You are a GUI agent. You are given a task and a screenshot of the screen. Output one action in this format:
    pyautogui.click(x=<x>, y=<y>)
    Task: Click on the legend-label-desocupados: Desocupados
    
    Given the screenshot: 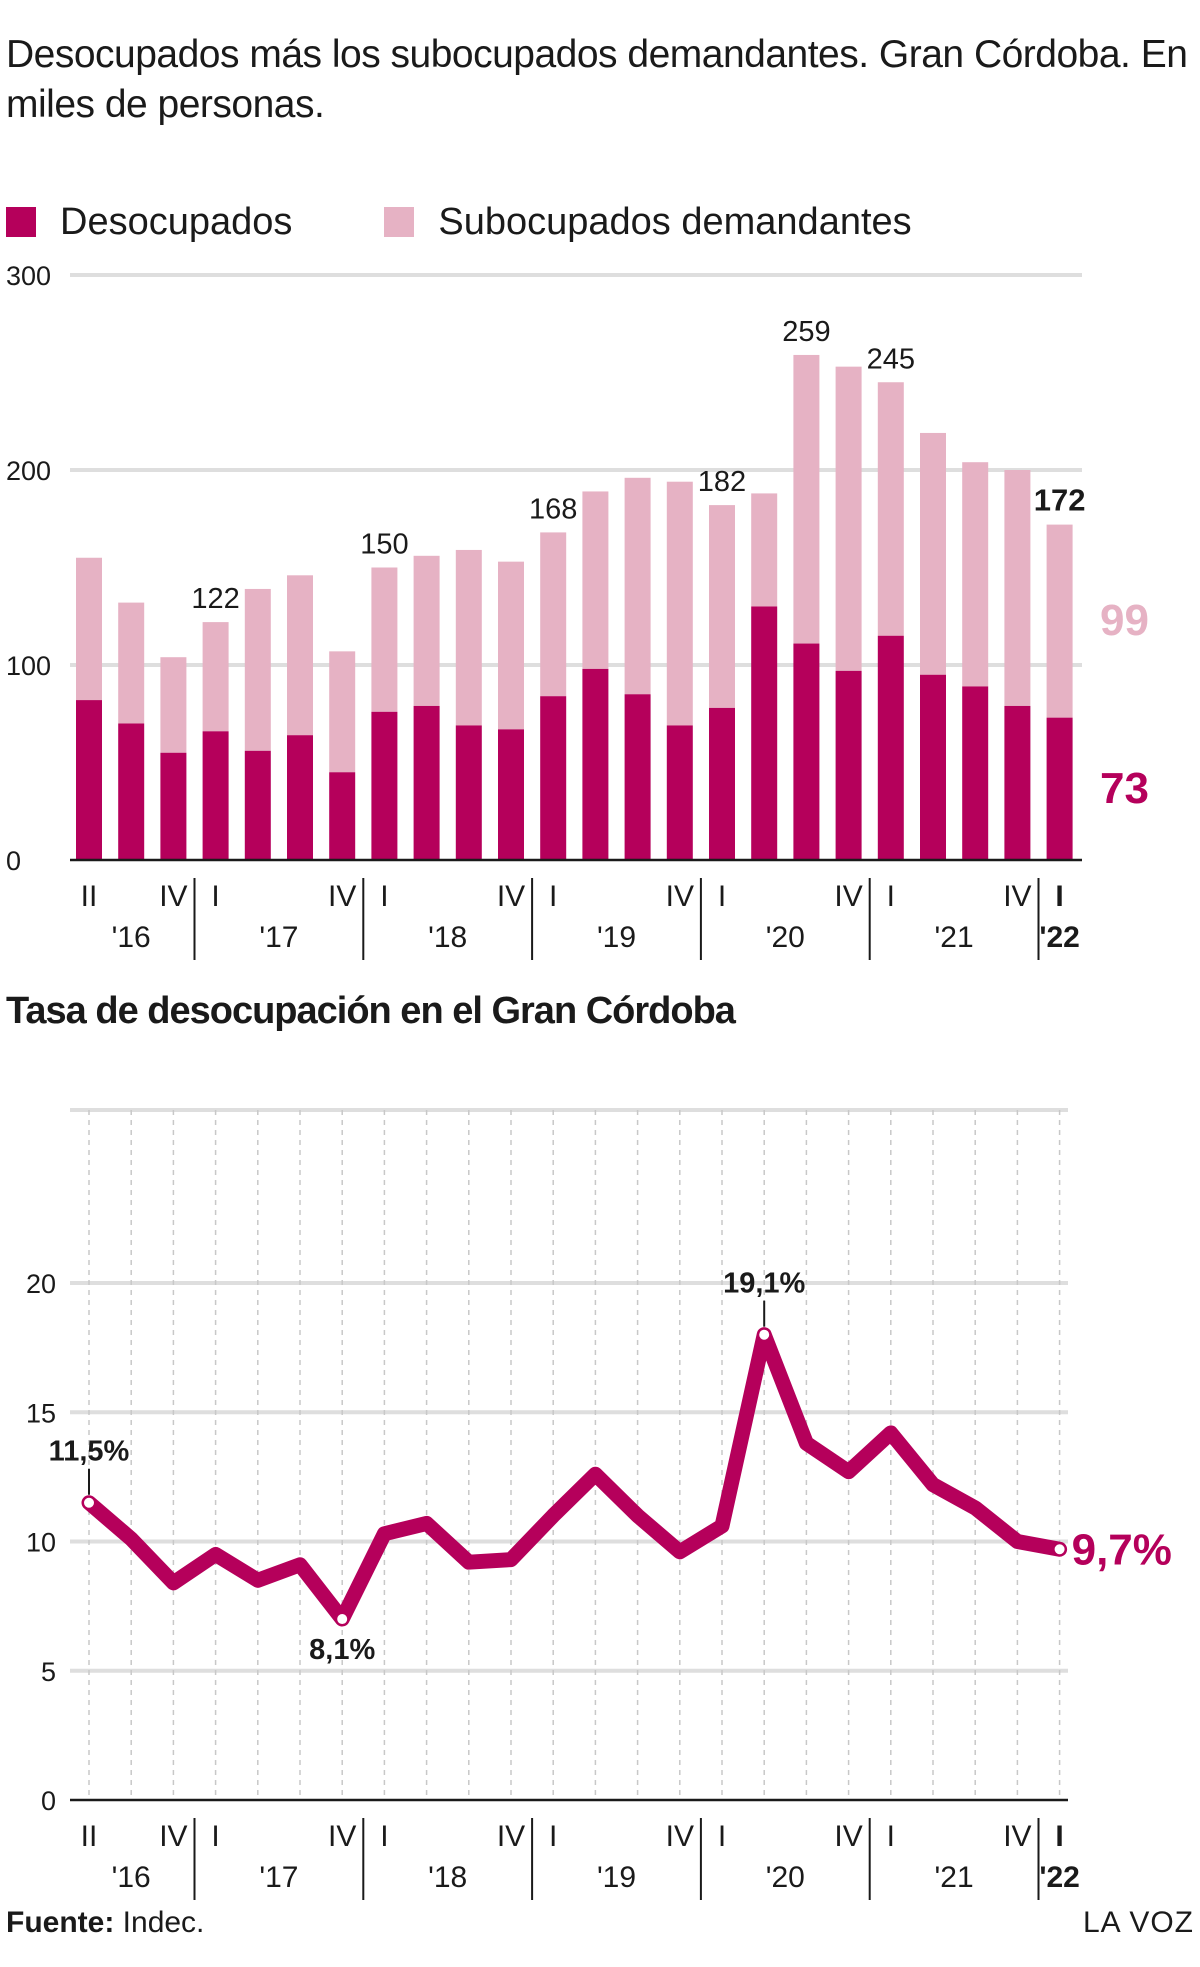 What is the action you would take?
    pyautogui.click(x=176, y=221)
    